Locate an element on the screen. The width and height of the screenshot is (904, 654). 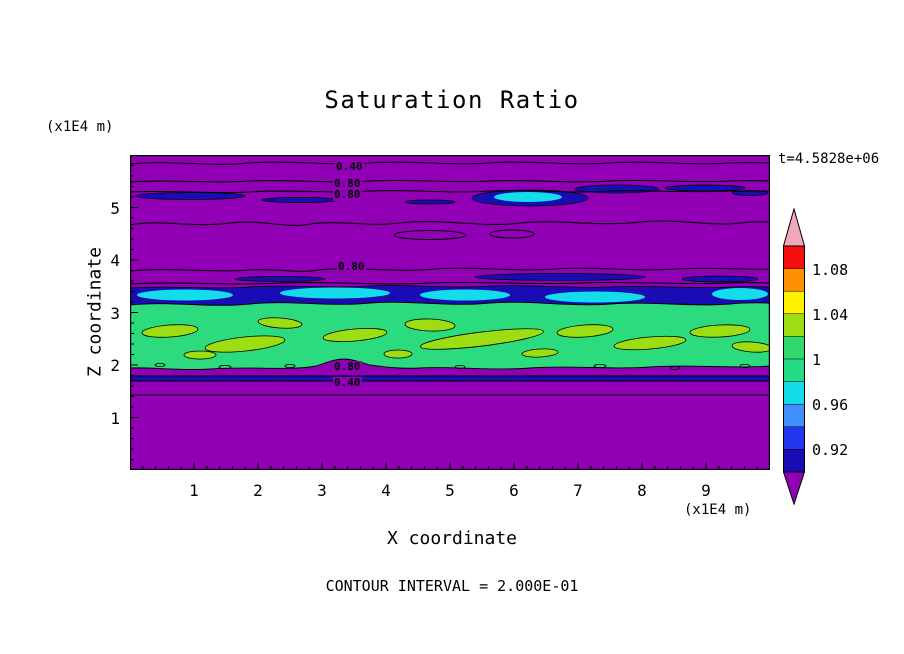
colorbar is located at coordinates (794, 357).